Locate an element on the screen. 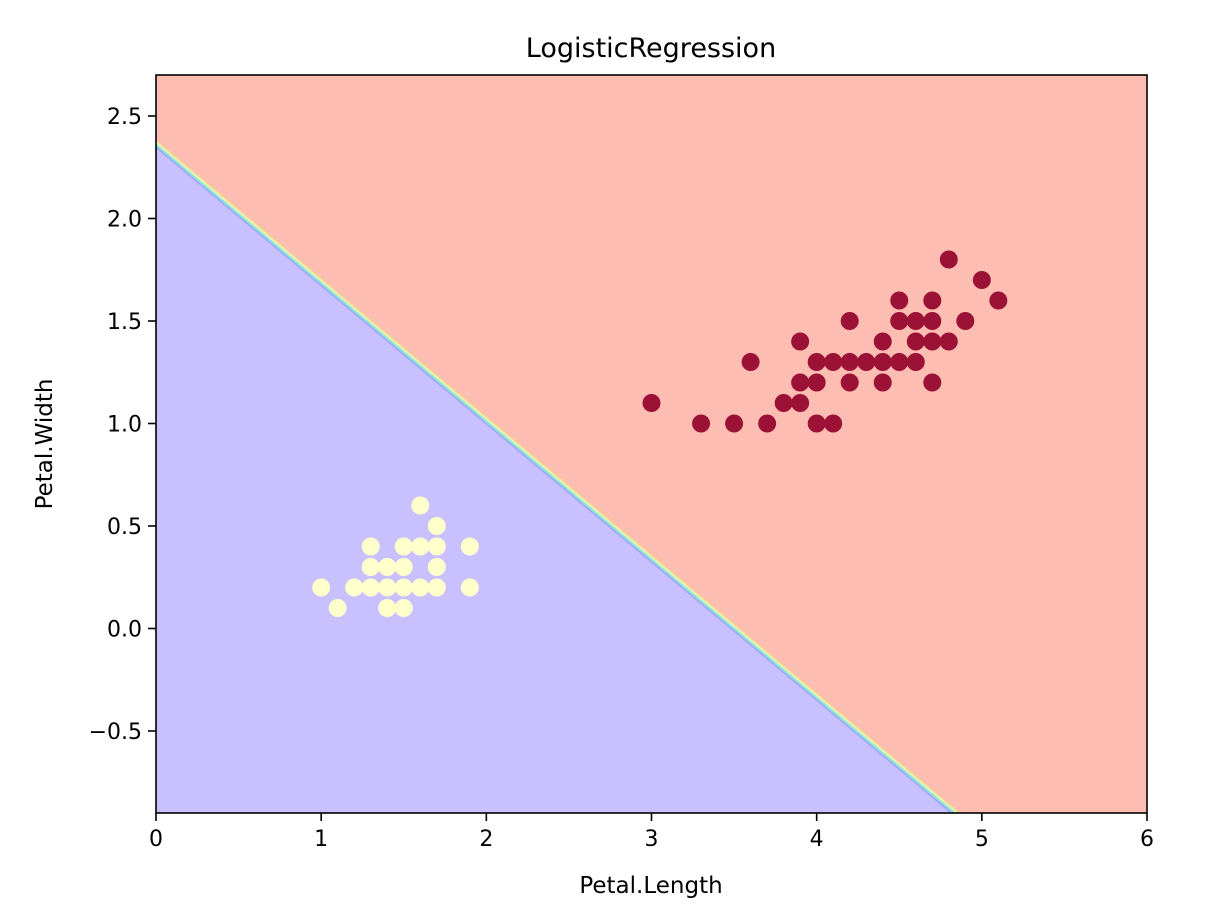 Image resolution: width=1210 pixels, height=916 pixels. x-axis-label: Petal.Length is located at coordinates (650, 886).